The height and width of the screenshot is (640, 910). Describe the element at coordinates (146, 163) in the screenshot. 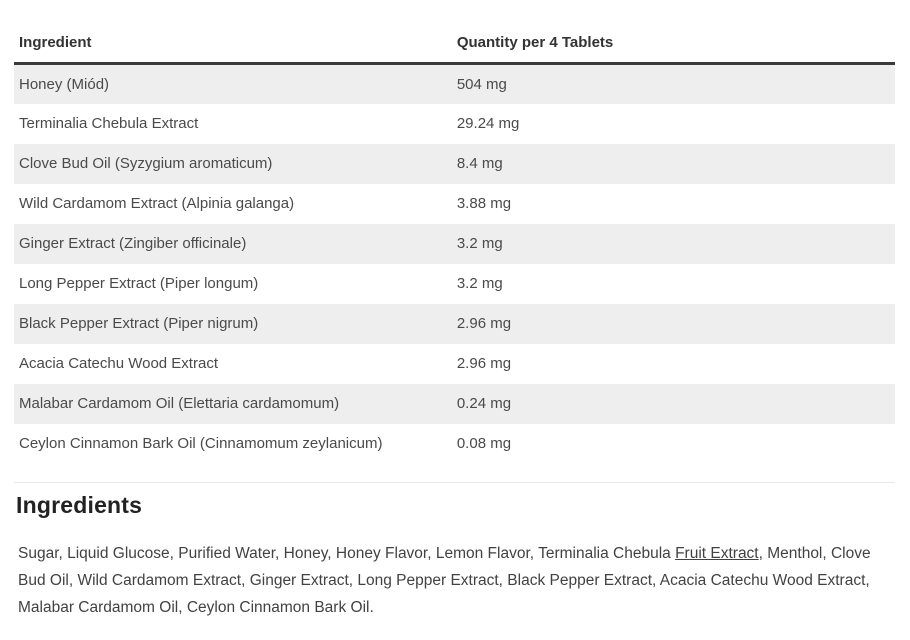

I see `ingredient-cell: Clove Bud Oil (Syzygium aromaticum)` at that location.